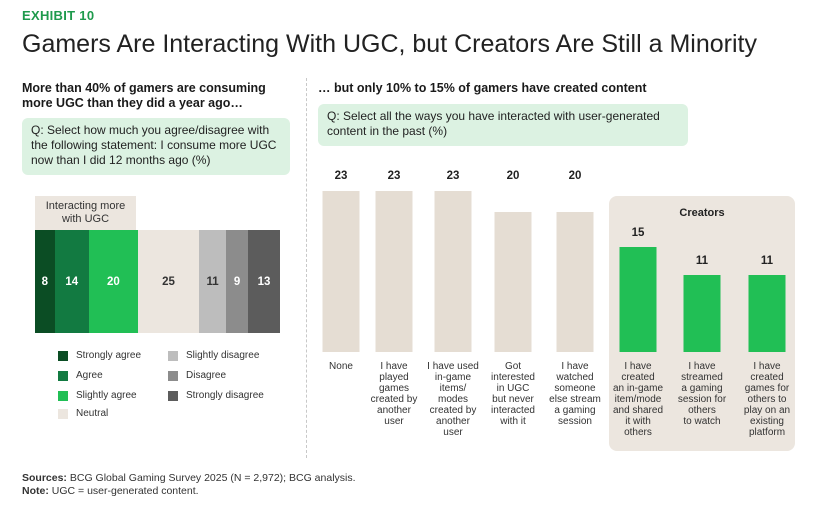 The height and width of the screenshot is (505, 827). Describe the element at coordinates (213, 281) in the screenshot. I see `stack-segment-slightly-disagree: 11` at that location.